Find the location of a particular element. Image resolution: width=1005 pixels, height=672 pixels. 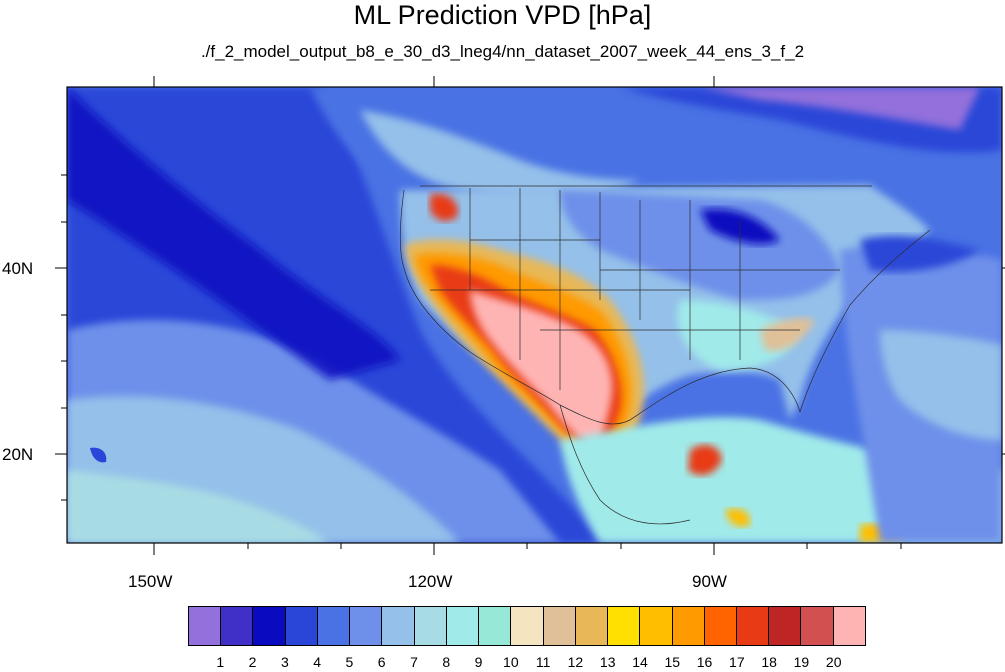

colorbar-label: 4 is located at coordinates (317, 662).